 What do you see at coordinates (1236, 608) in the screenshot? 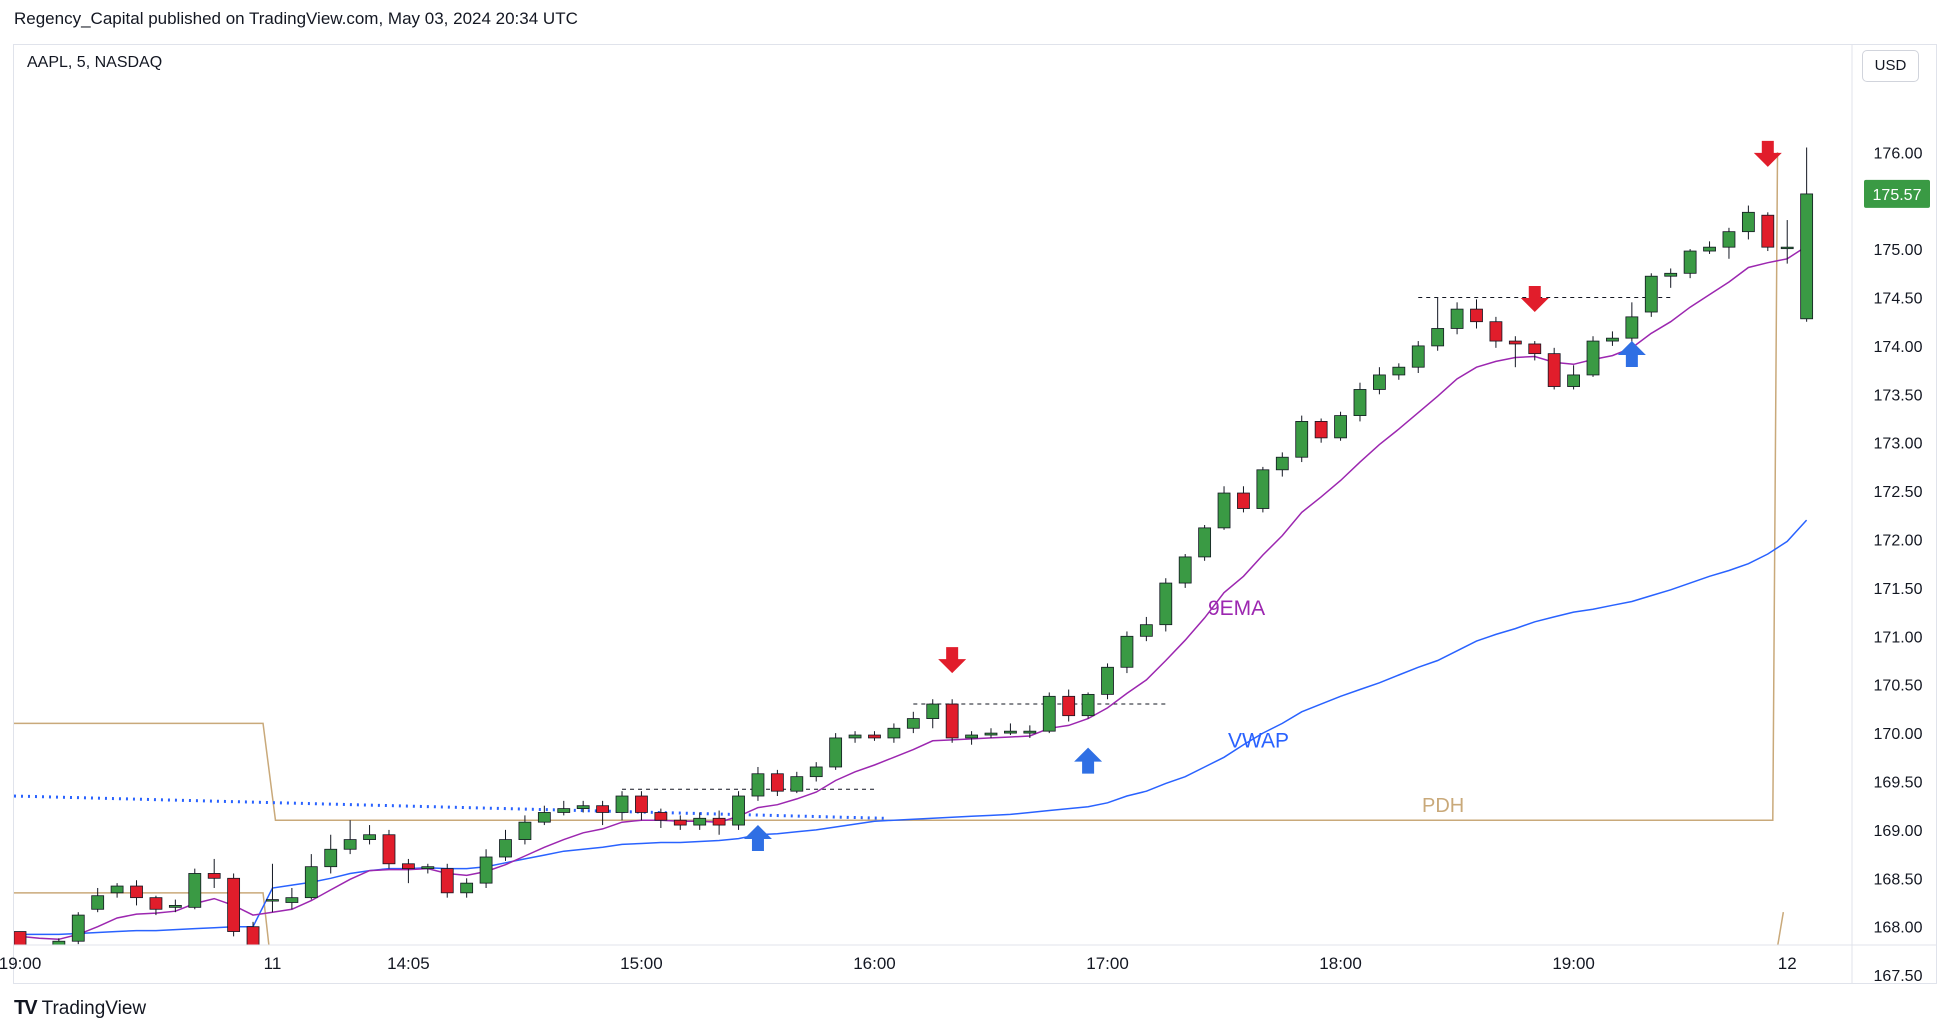
I see `ema-label: 9EMA` at bounding box center [1236, 608].